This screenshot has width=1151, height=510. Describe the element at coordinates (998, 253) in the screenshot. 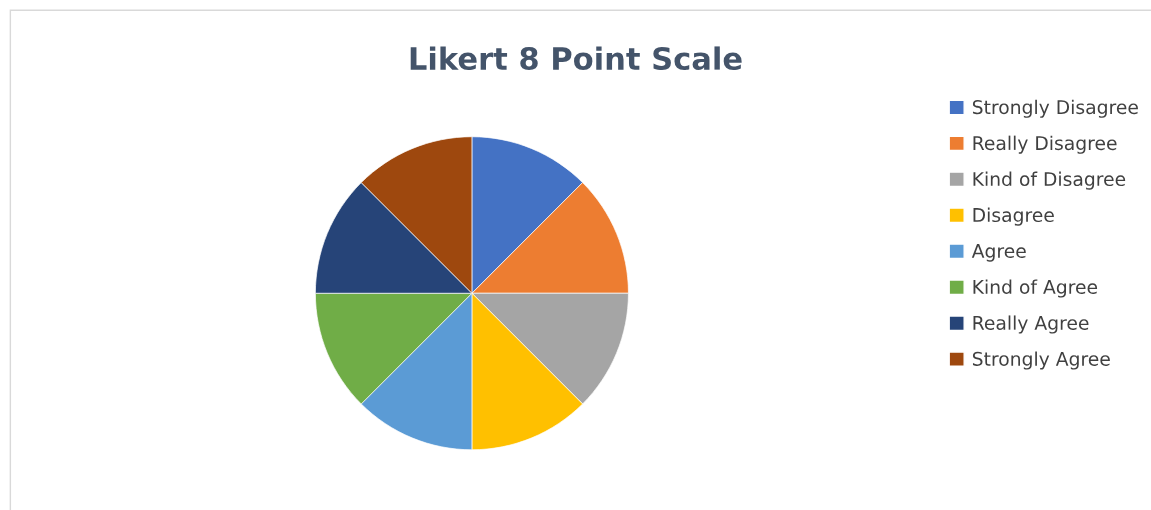

I see `legend-label: Agree` at that location.